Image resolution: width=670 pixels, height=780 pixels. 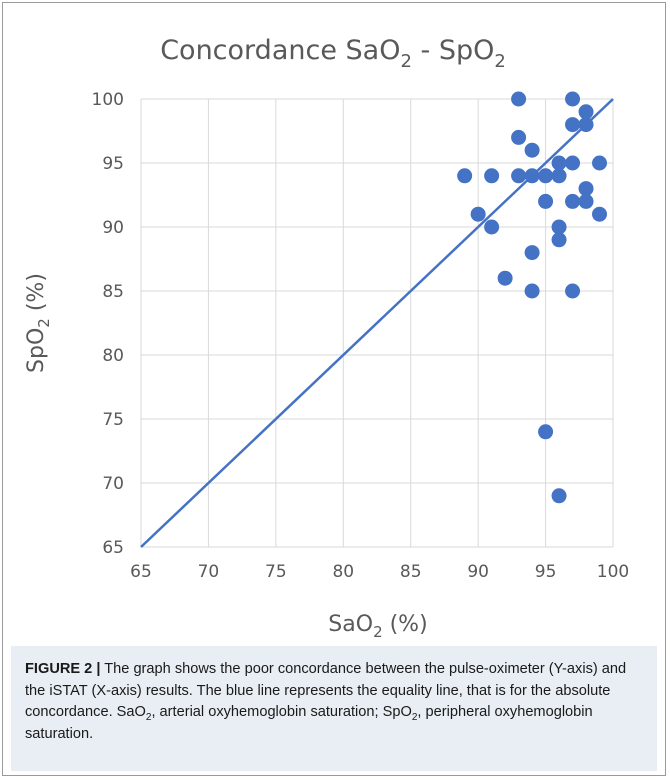 I want to click on y-tick-label: 90, so click(x=113, y=228).